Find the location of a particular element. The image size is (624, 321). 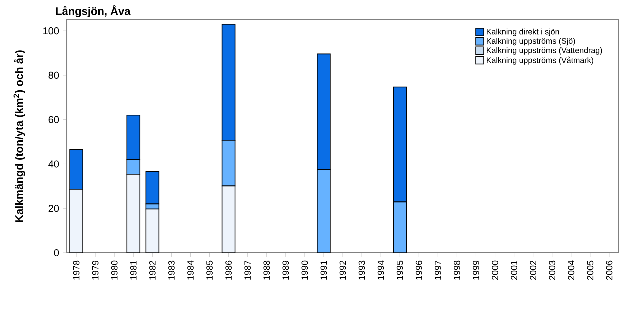

x-tick-label: 1992 is located at coordinates (343, 270).